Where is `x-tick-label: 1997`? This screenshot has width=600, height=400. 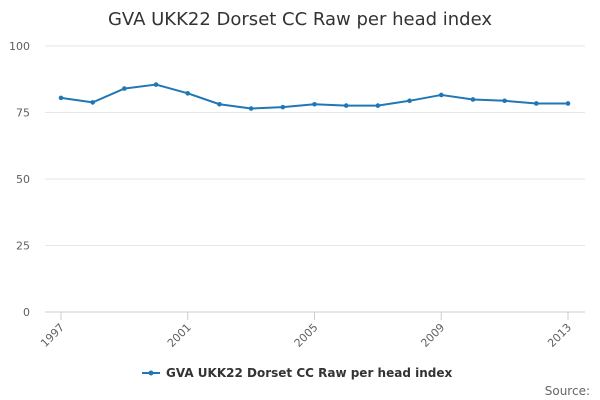
x-tick-label: 1997 is located at coordinates (52, 335).